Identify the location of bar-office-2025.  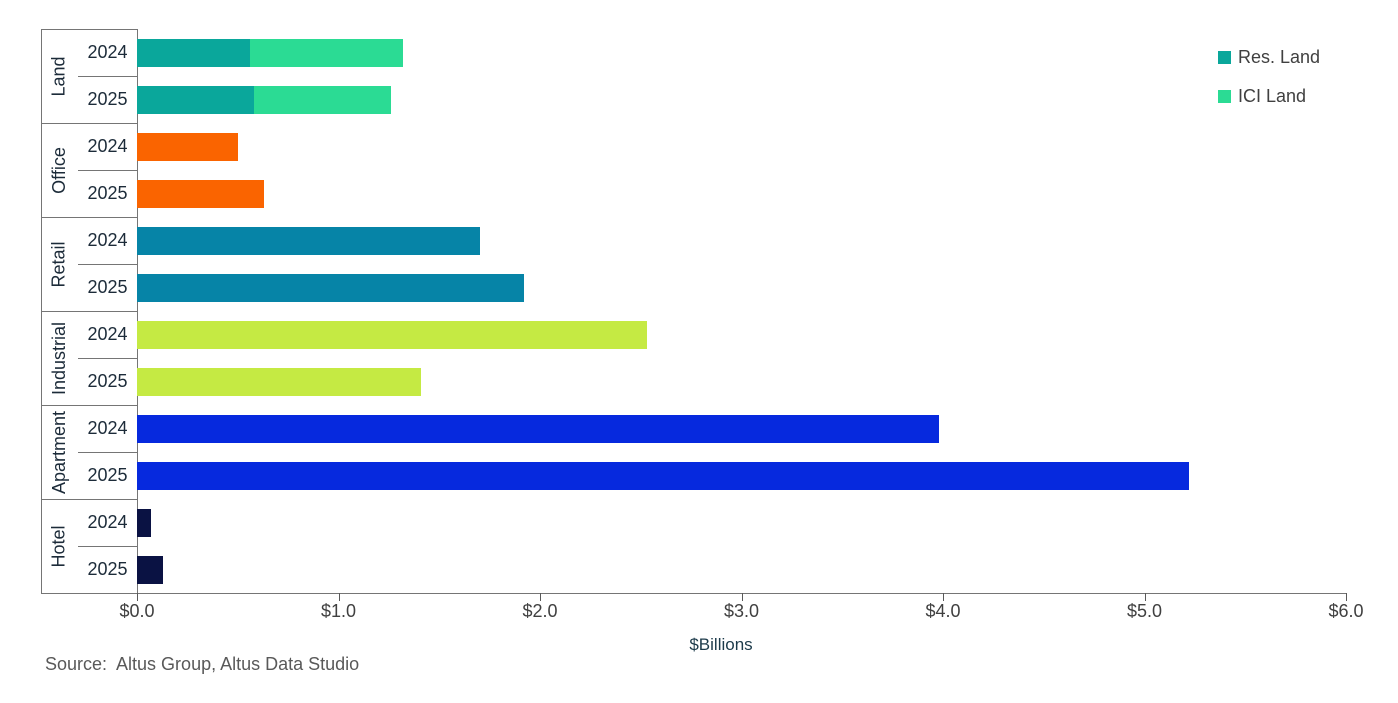
(200, 193).